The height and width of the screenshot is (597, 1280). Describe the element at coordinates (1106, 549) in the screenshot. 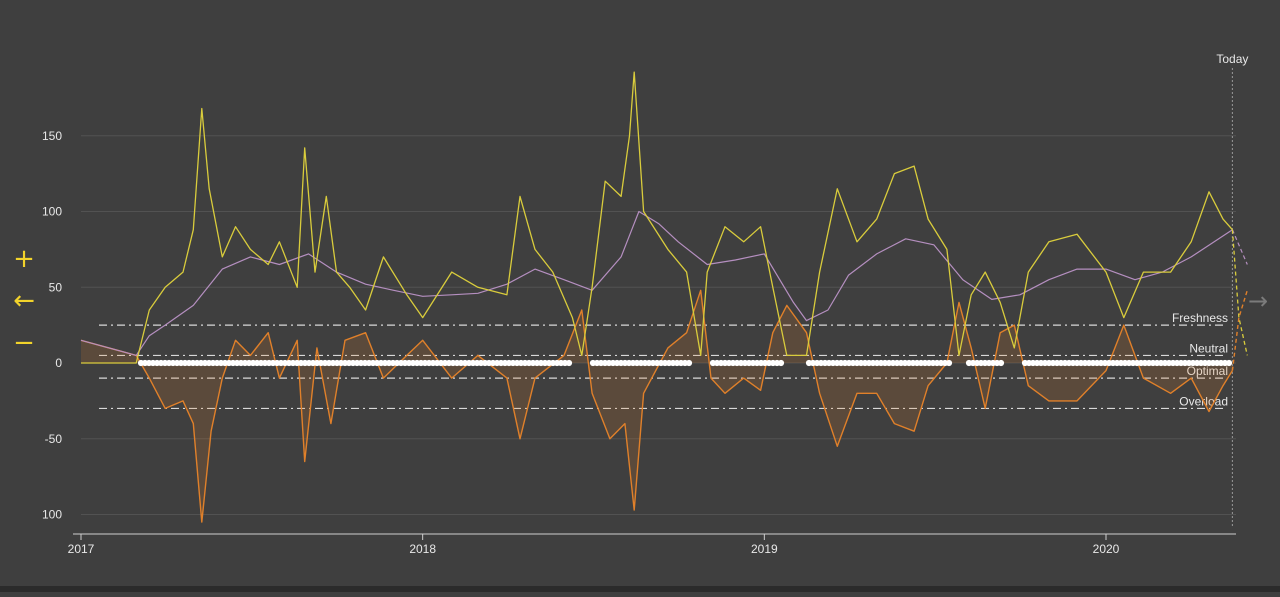

I see `x-tick-label: 2020` at that location.